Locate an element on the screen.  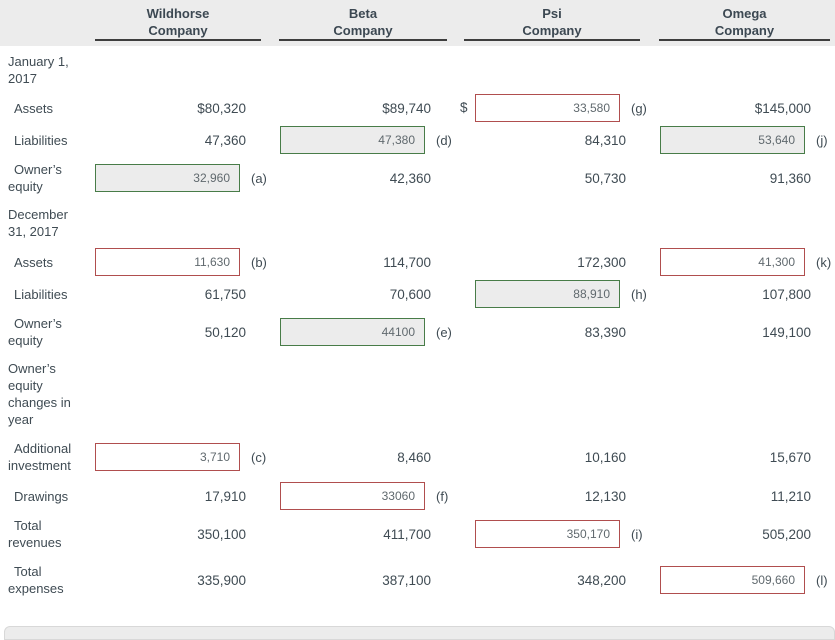
amount-text: 505,200 is located at coordinates (786, 534).